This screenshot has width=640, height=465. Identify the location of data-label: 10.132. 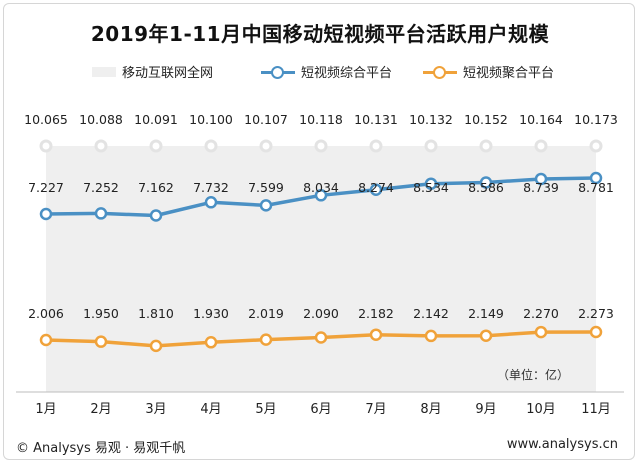
(431, 119).